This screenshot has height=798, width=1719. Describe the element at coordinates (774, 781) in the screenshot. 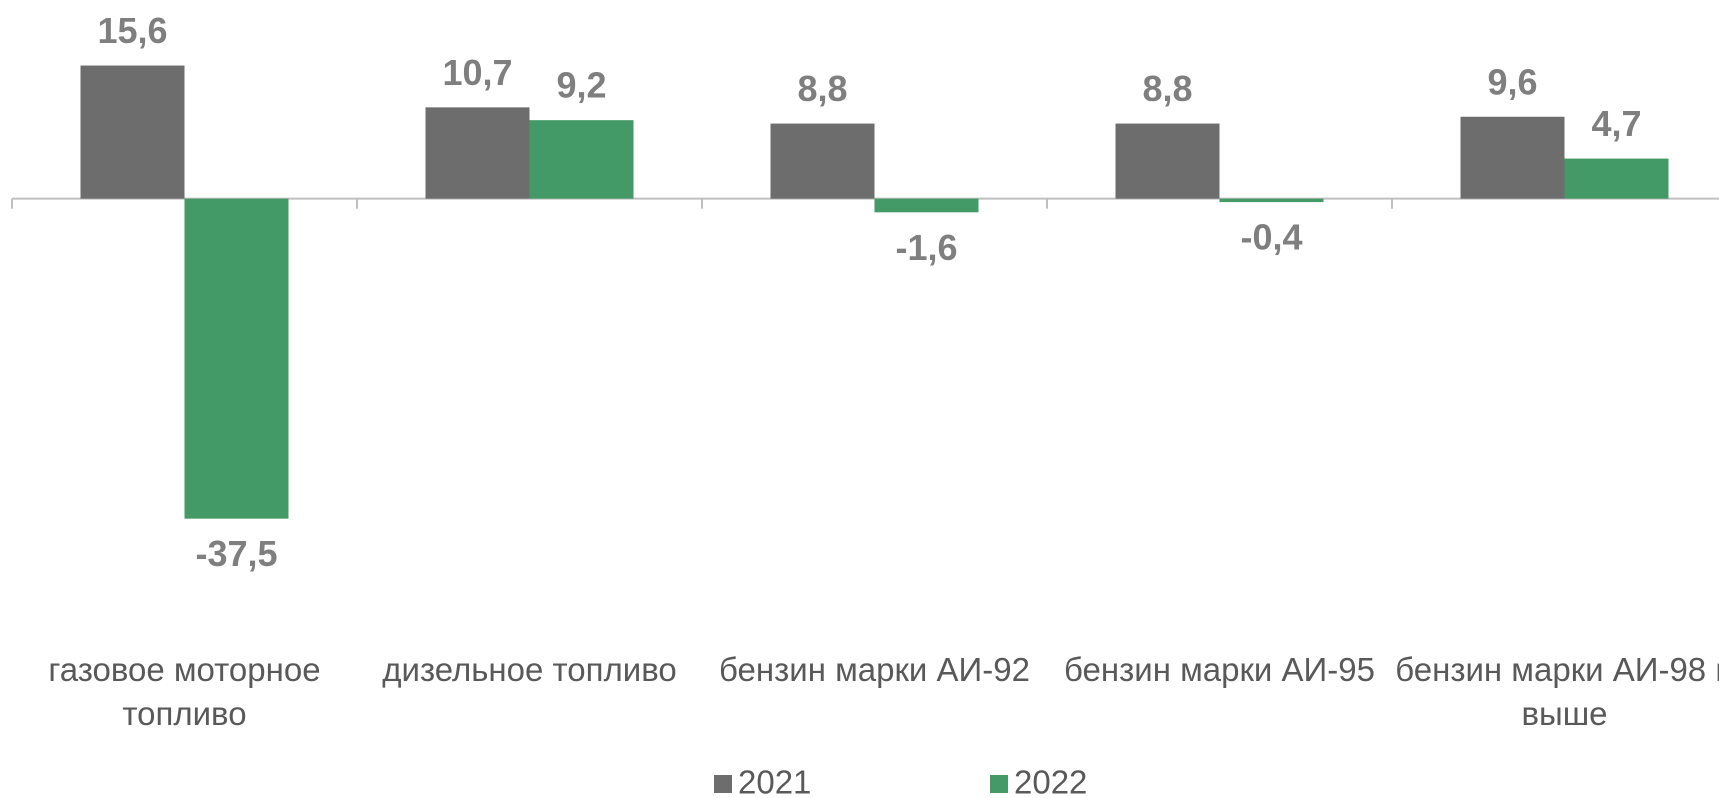

I see `legend-label: 2021` at that location.